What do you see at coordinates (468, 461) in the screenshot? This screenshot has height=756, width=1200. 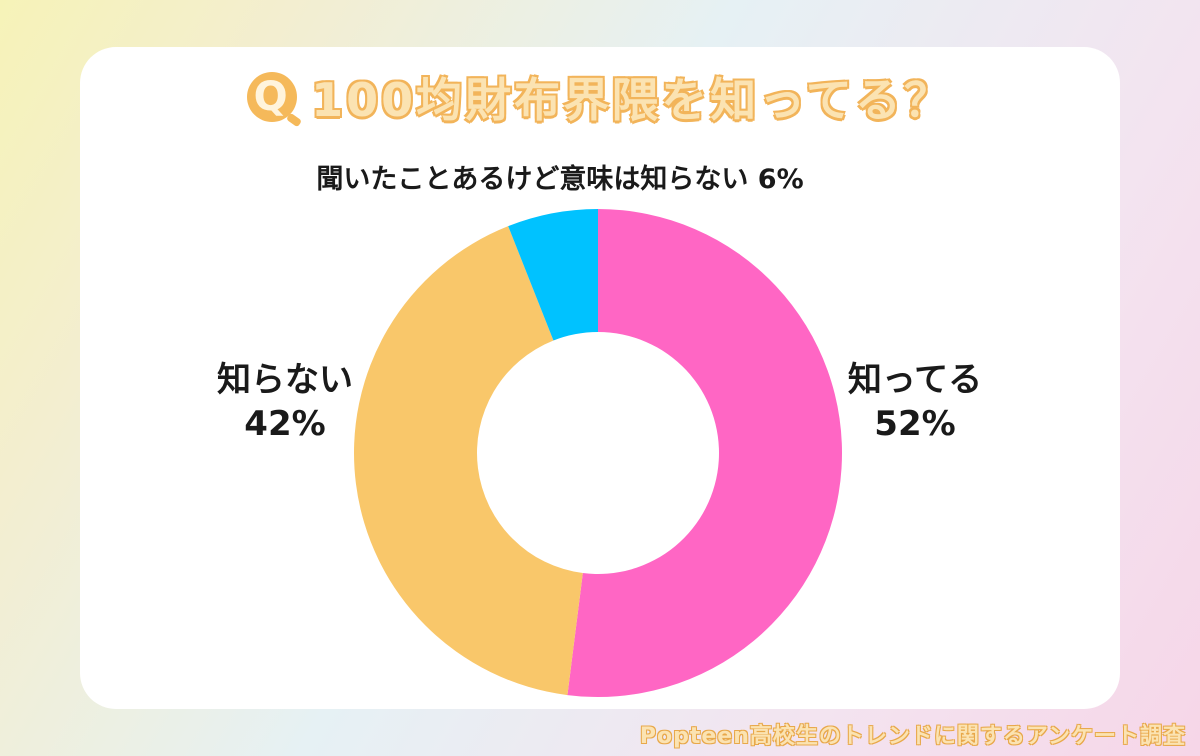 I see `slice-dont-know` at bounding box center [468, 461].